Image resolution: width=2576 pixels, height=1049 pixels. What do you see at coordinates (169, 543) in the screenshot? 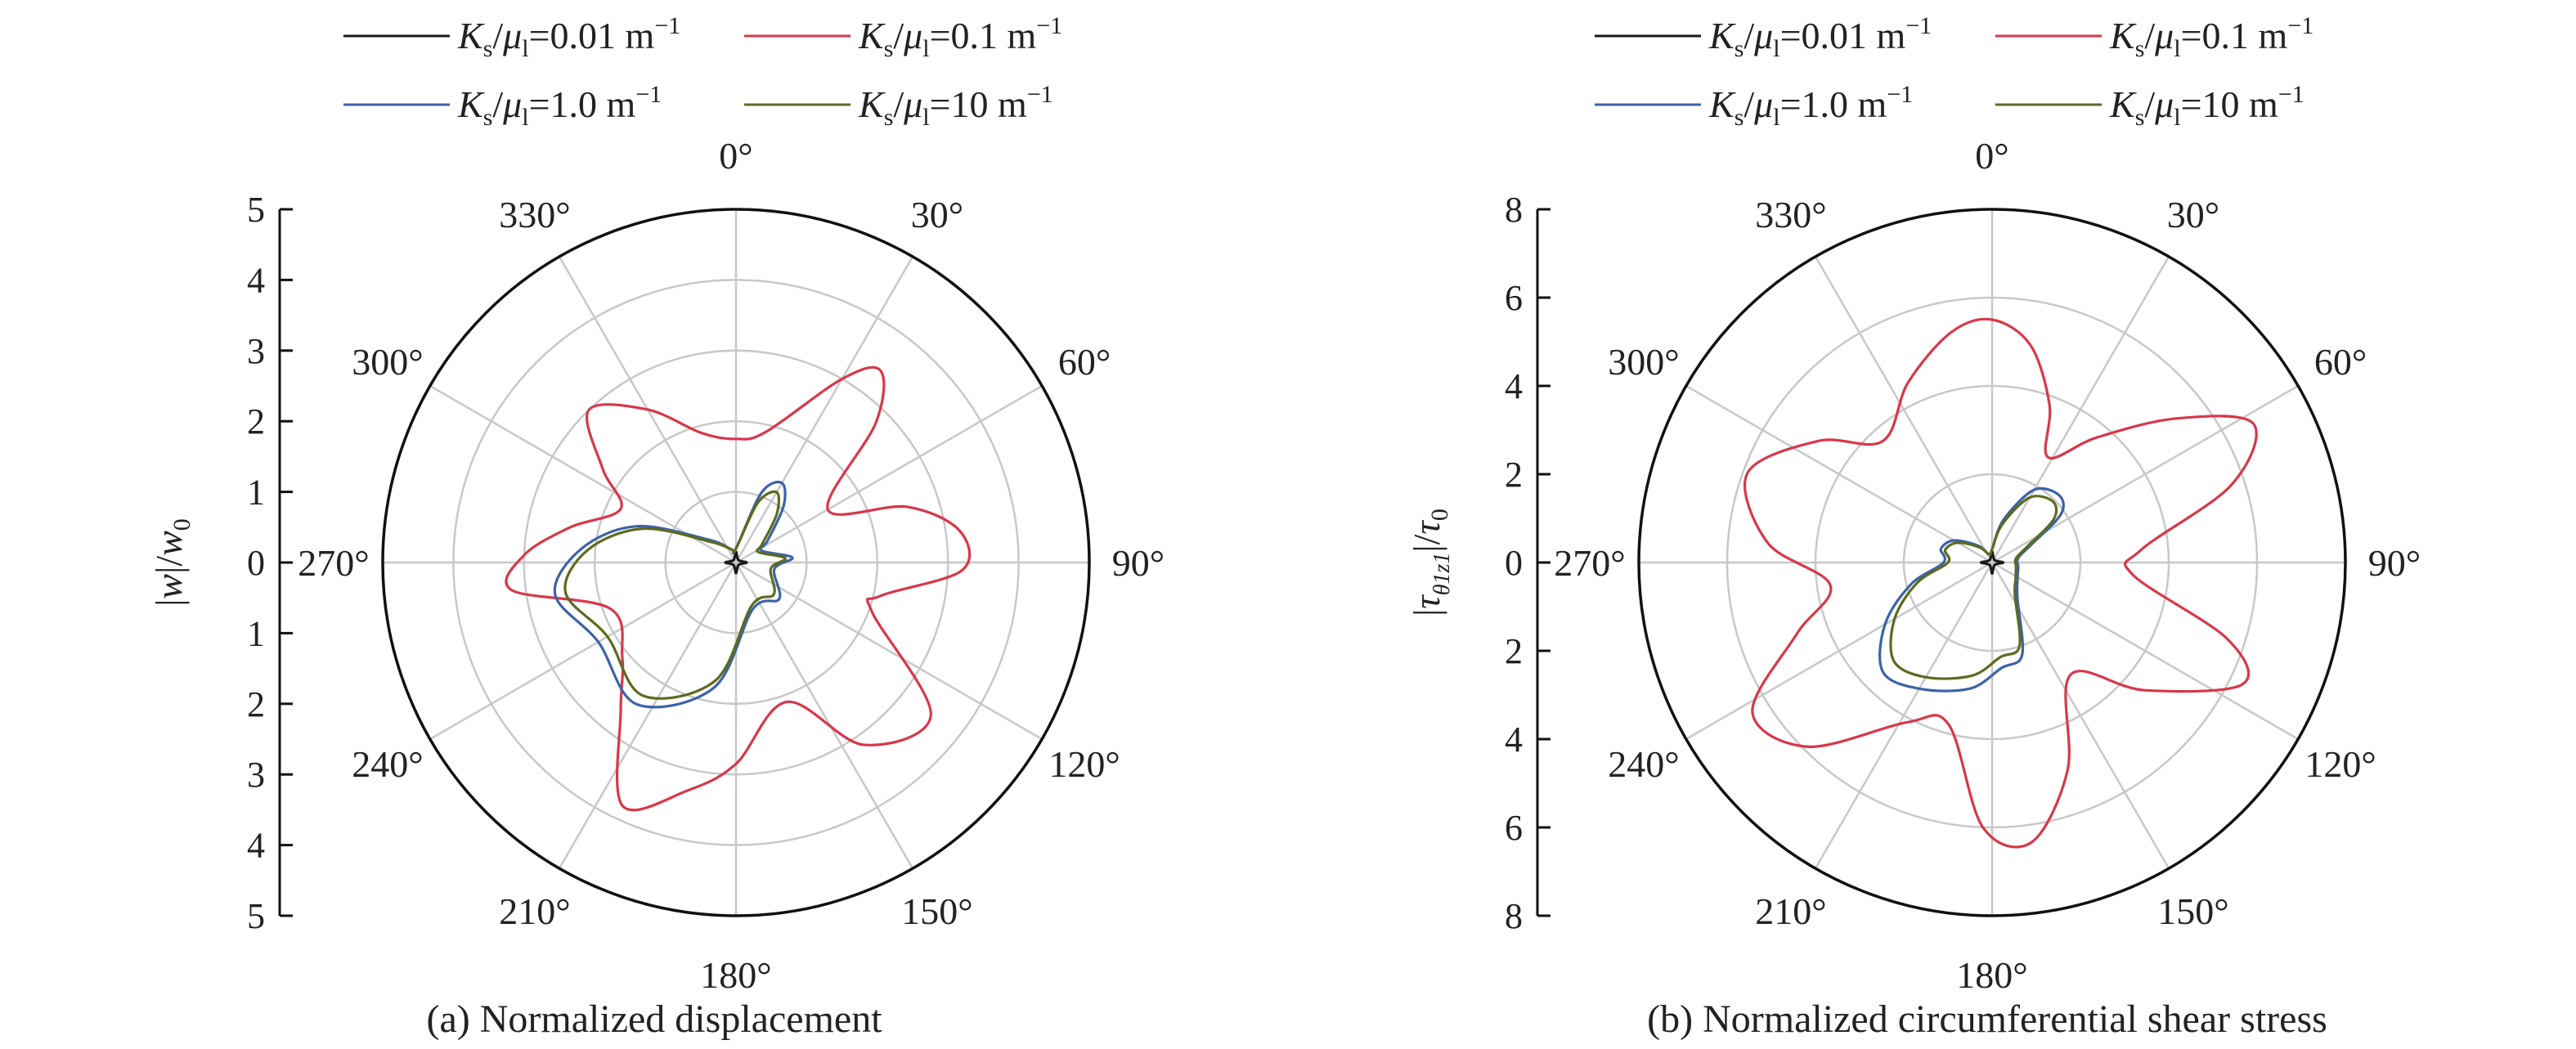
I see `ylabel-w0: w` at bounding box center [169, 543].